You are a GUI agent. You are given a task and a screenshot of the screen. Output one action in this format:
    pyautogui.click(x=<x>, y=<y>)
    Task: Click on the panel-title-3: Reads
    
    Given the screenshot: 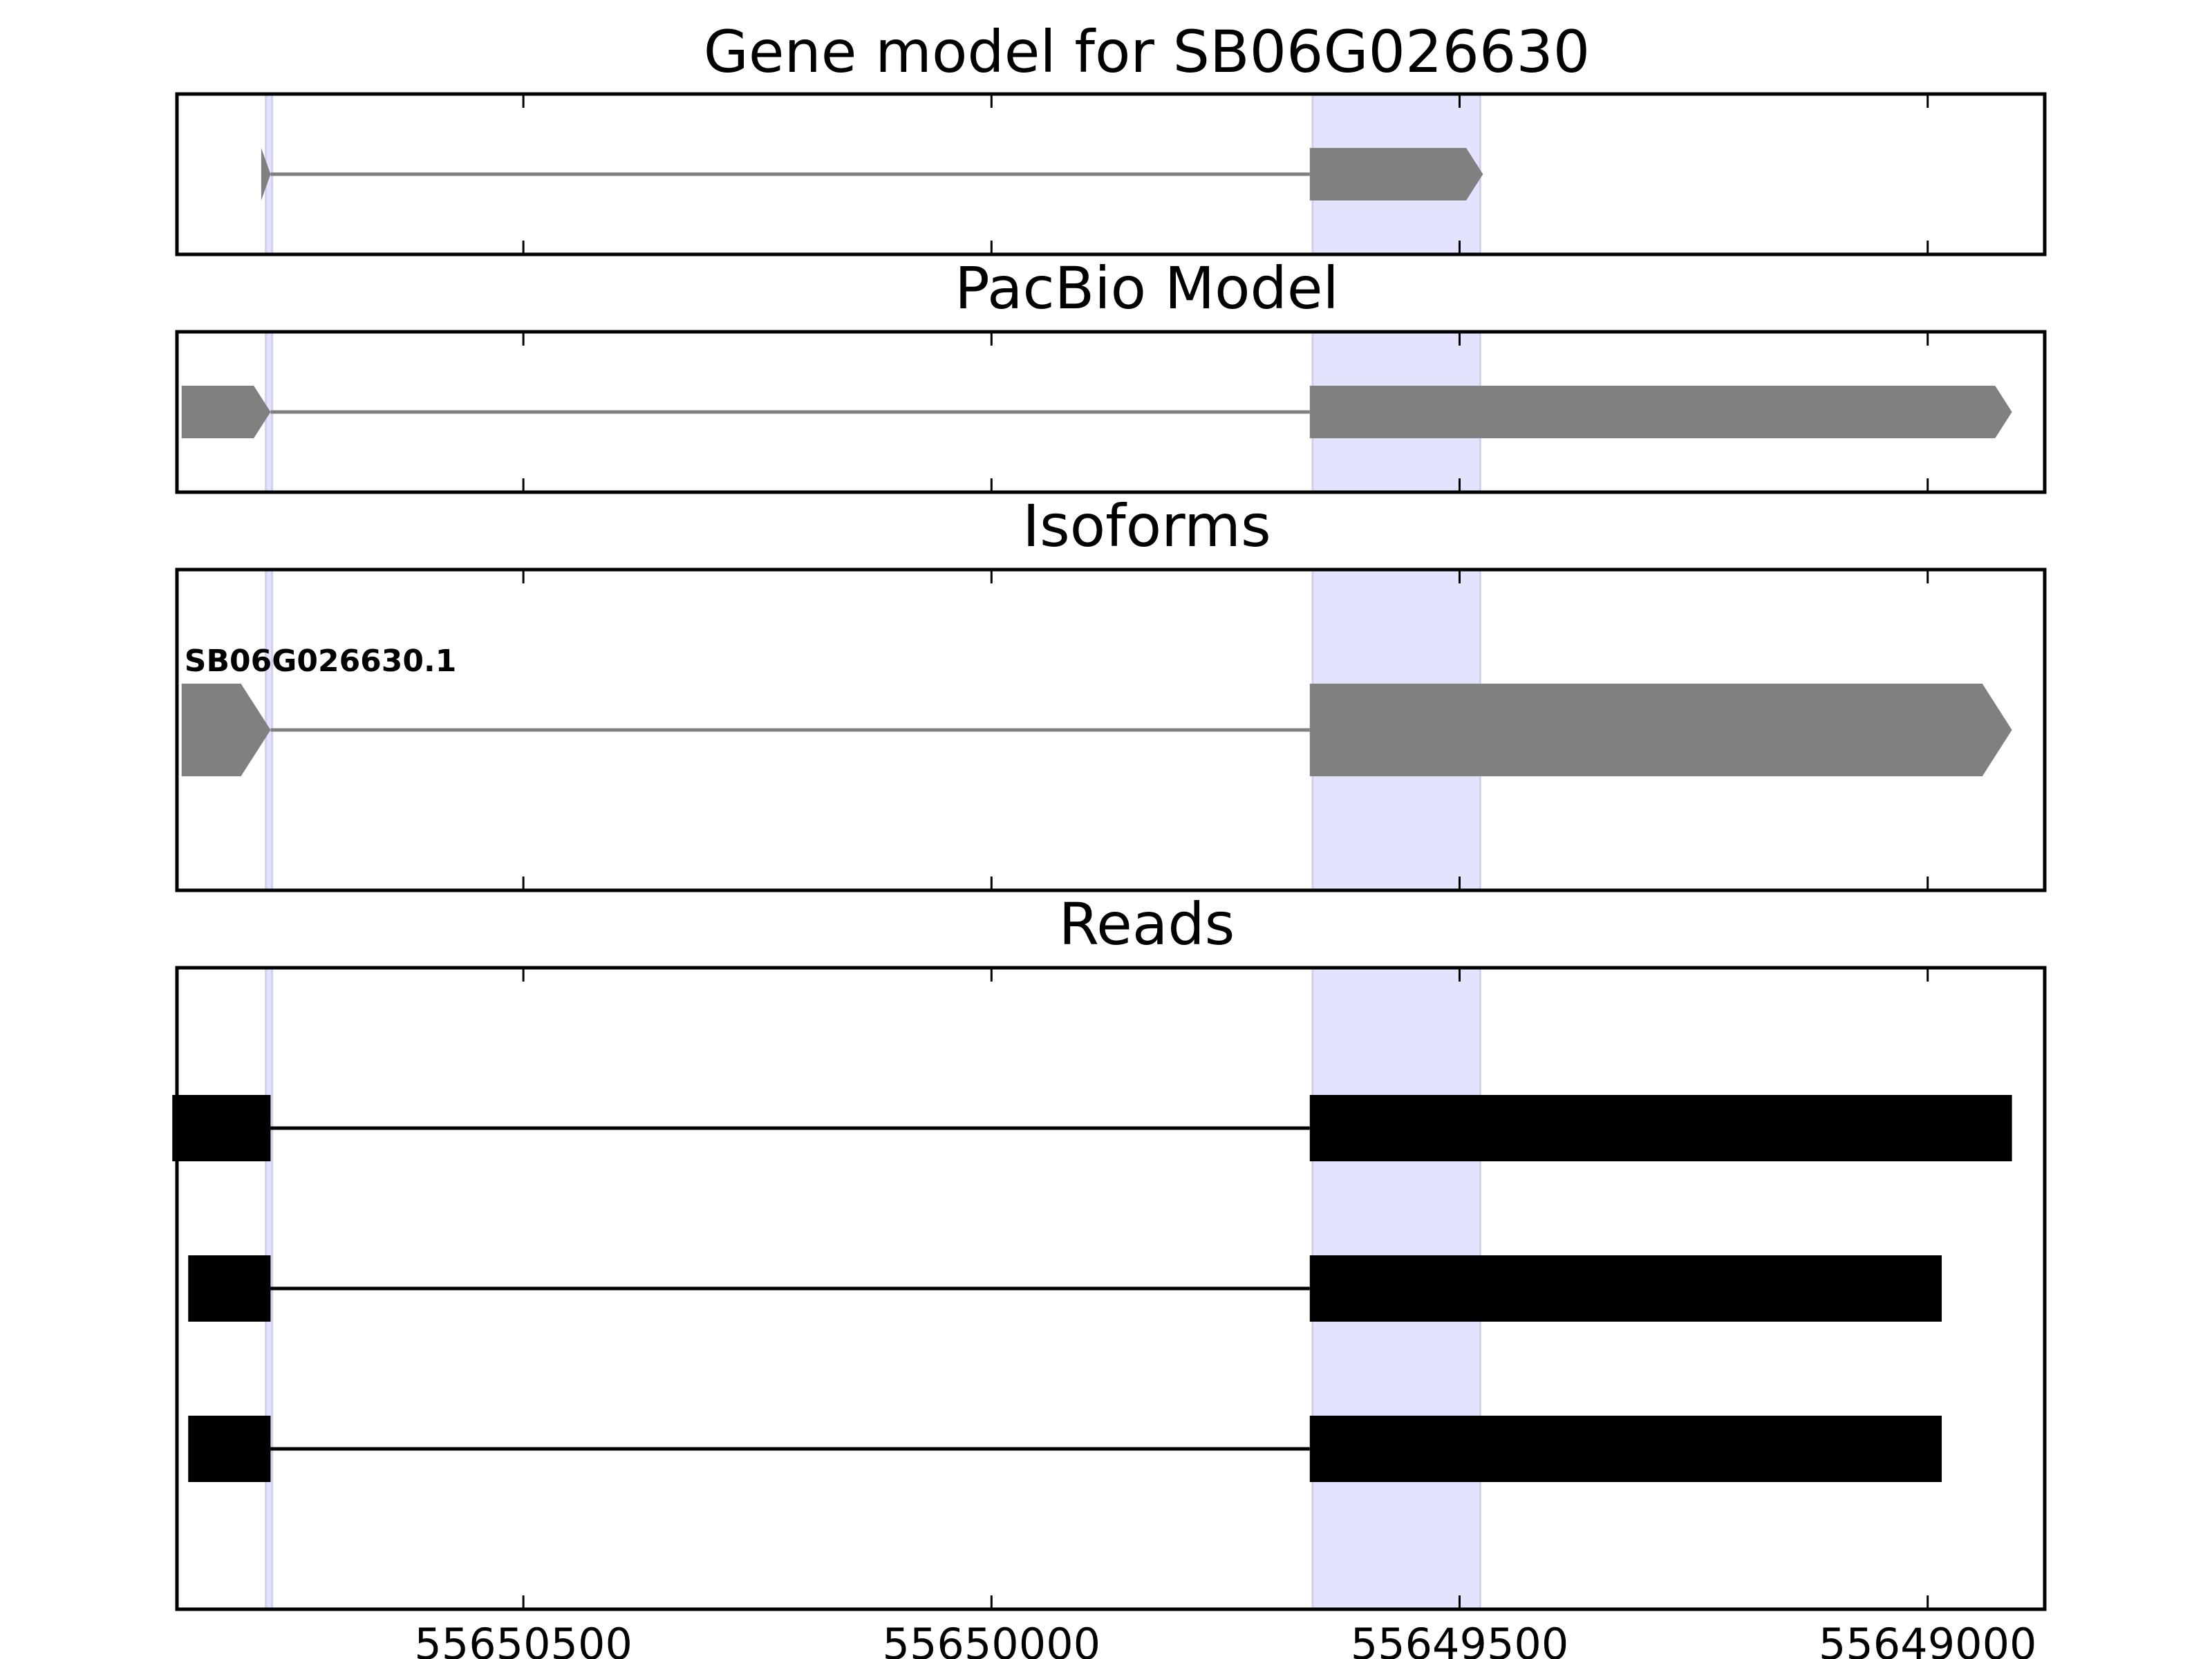 What is the action you would take?
    pyautogui.click(x=1147, y=924)
    